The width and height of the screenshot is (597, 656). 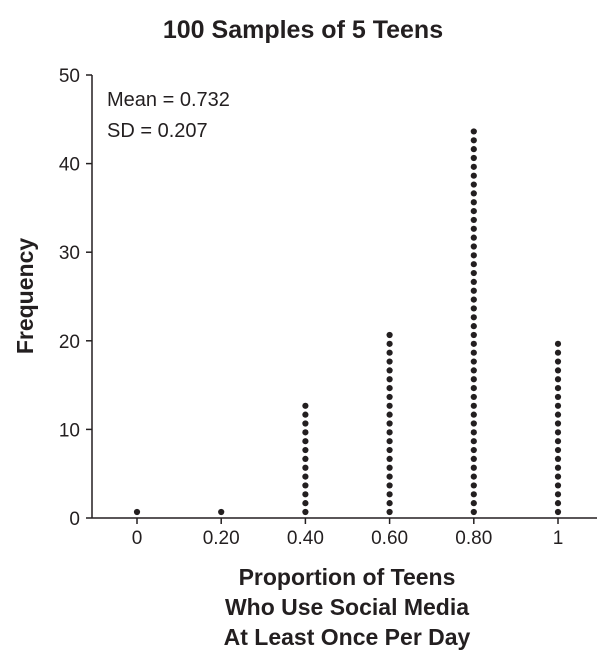 I want to click on chart-title: 100 Samples of 5 Teens, so click(x=303, y=30).